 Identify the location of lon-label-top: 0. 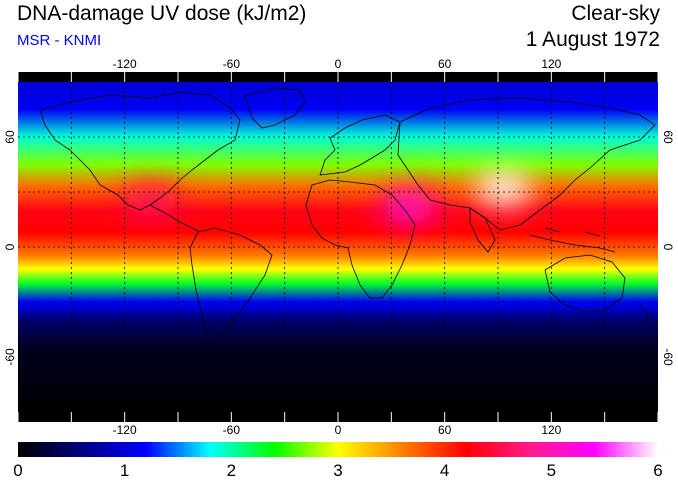
(338, 64).